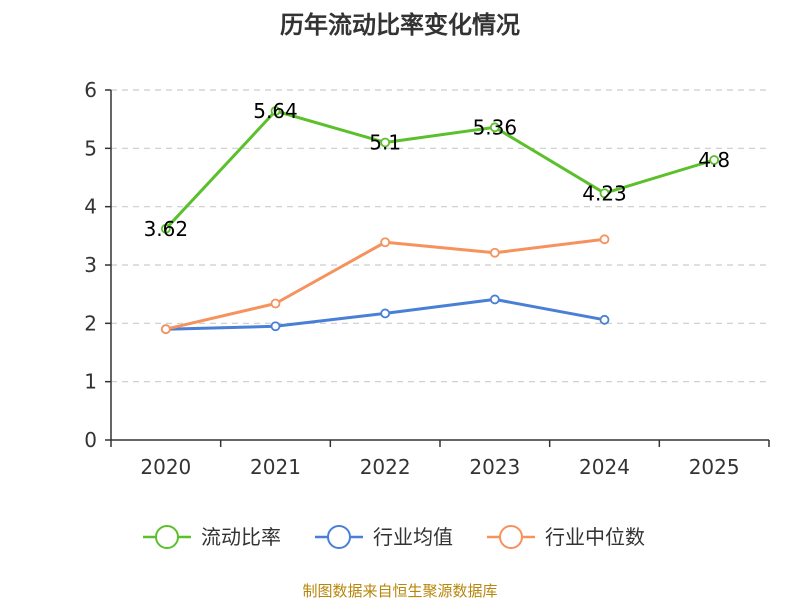 Image resolution: width=800 pixels, height=600 pixels. Describe the element at coordinates (90, 382) in the screenshot. I see `y-tick-label: 1` at that location.